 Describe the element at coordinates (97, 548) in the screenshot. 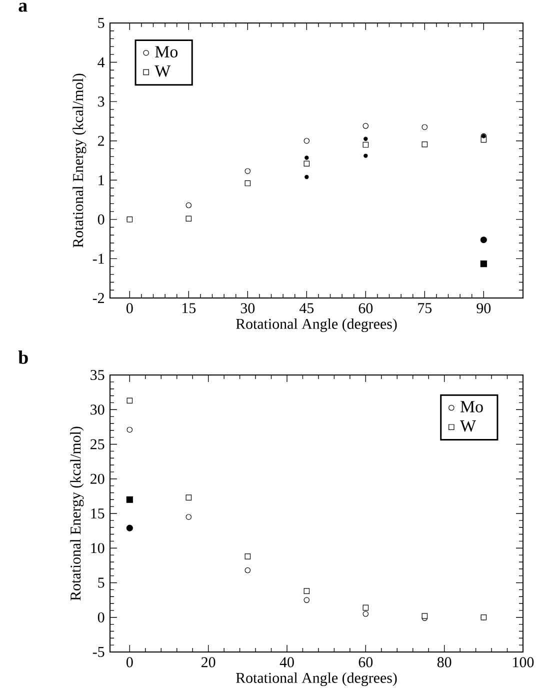

I see `y-tick-label: 10` at that location.